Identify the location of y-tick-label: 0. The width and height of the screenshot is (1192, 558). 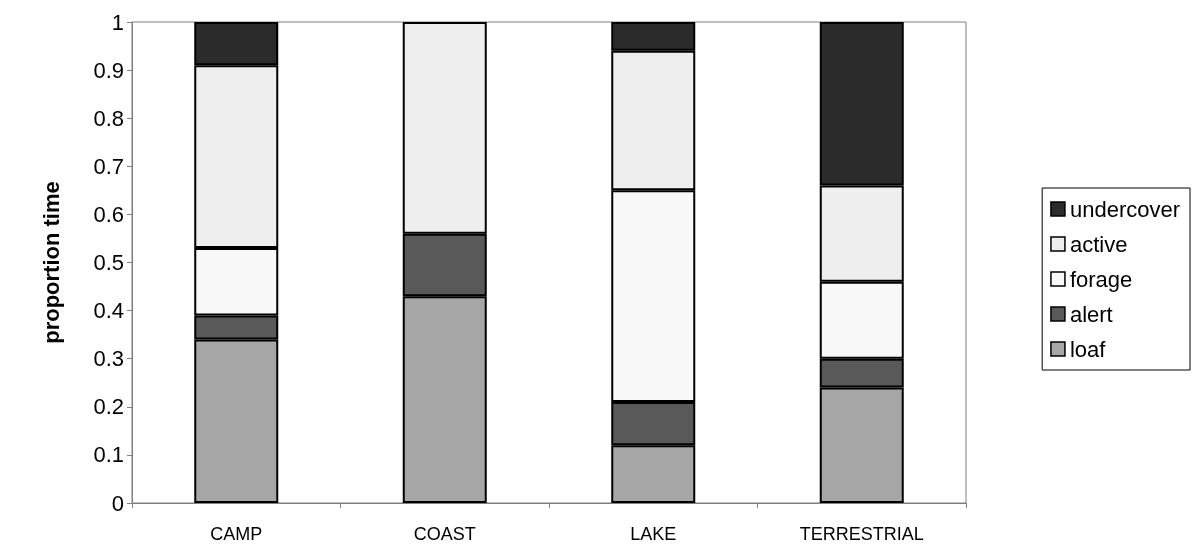
(117, 503).